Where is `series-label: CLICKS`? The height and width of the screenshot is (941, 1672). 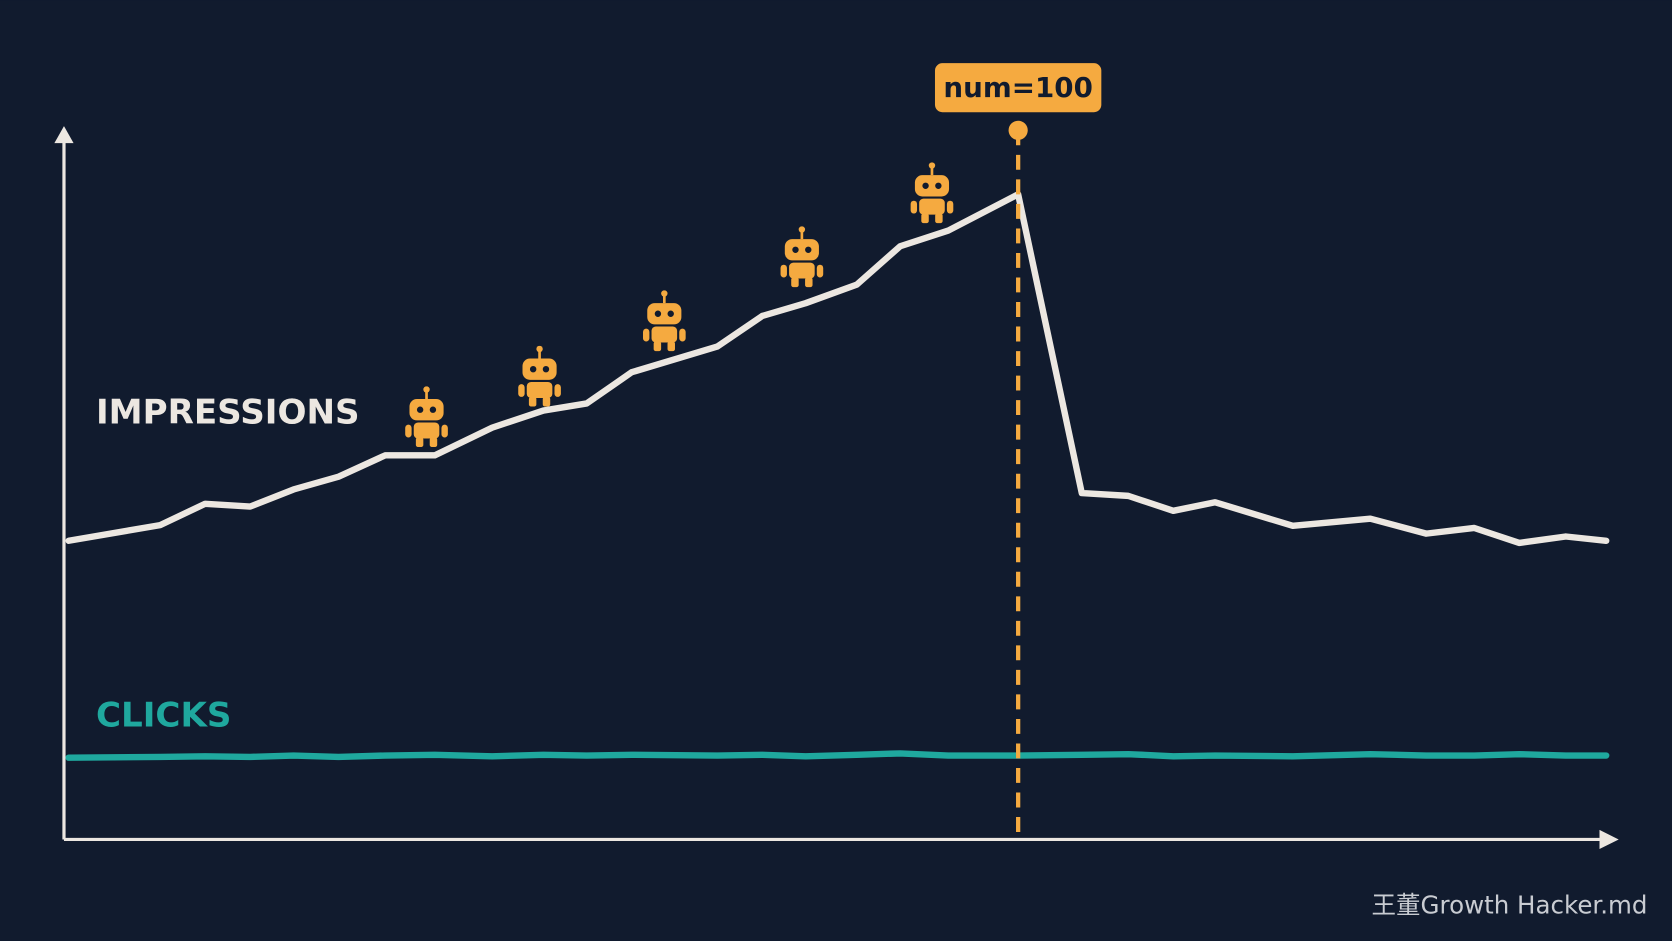 series-label: CLICKS is located at coordinates (164, 715).